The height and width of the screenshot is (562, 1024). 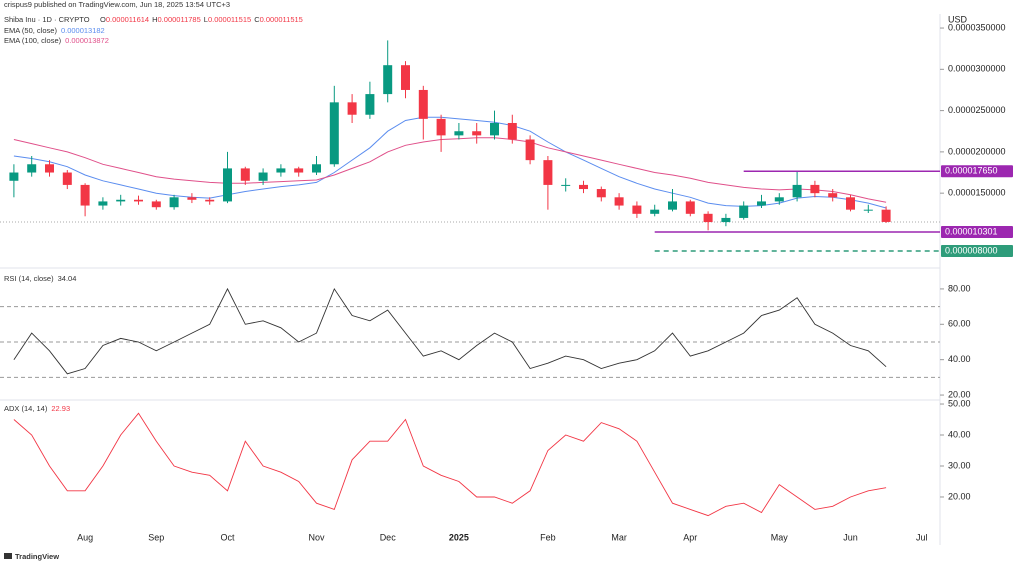 What do you see at coordinates (388, 537) in the screenshot?
I see `x-tick-label: Dec` at bounding box center [388, 537].